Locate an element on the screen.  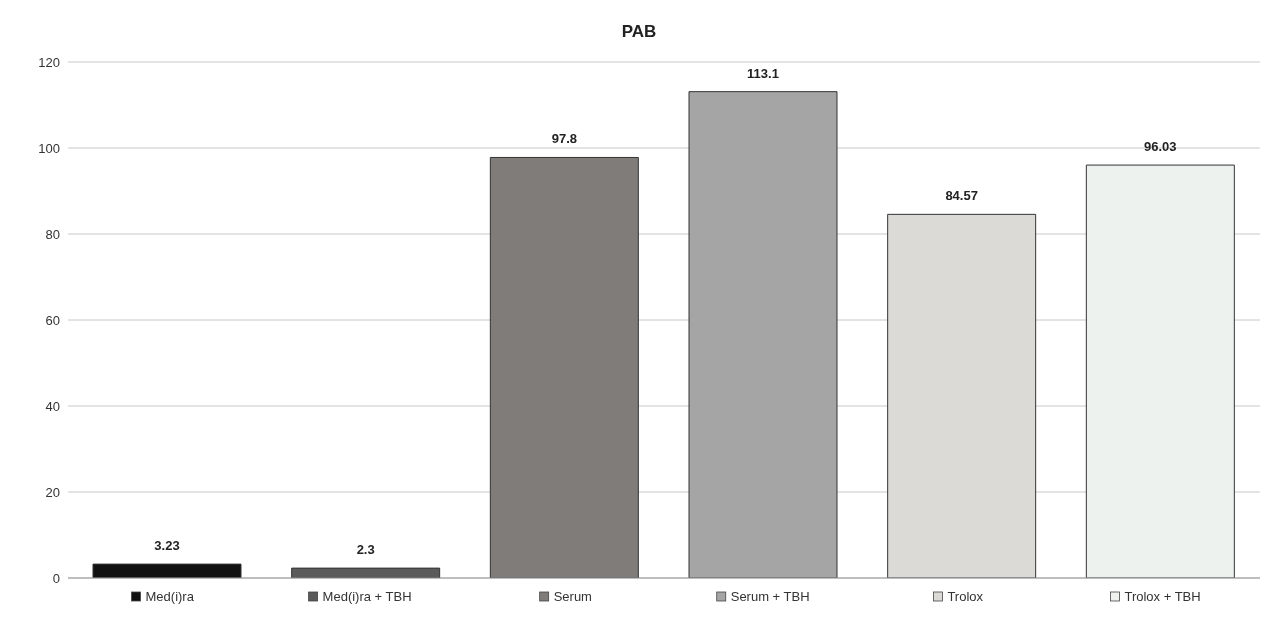
y-tick-label: 120 is located at coordinates (49, 62).